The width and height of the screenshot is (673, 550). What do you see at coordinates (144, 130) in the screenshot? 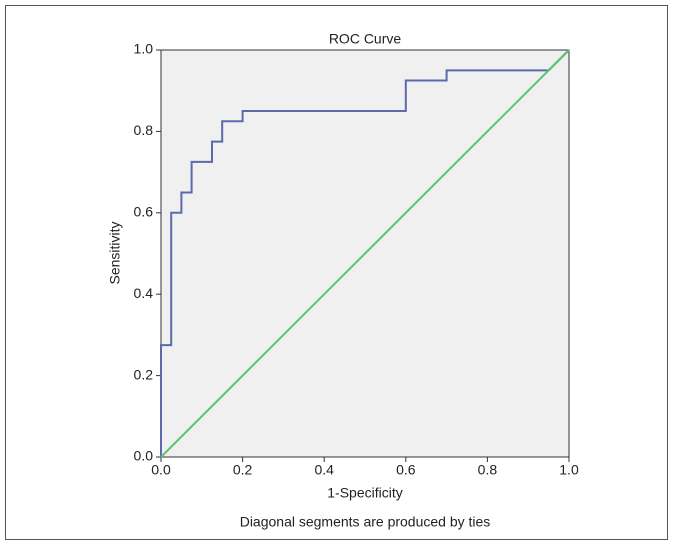
I see `y-tick-label: 0.8` at bounding box center [144, 130].